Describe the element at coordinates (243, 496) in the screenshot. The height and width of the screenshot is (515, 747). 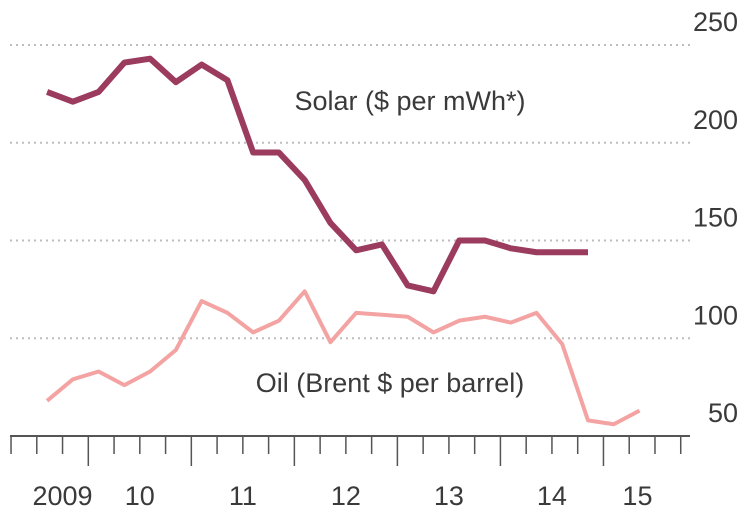
I see `x-tick-label: 11` at that location.